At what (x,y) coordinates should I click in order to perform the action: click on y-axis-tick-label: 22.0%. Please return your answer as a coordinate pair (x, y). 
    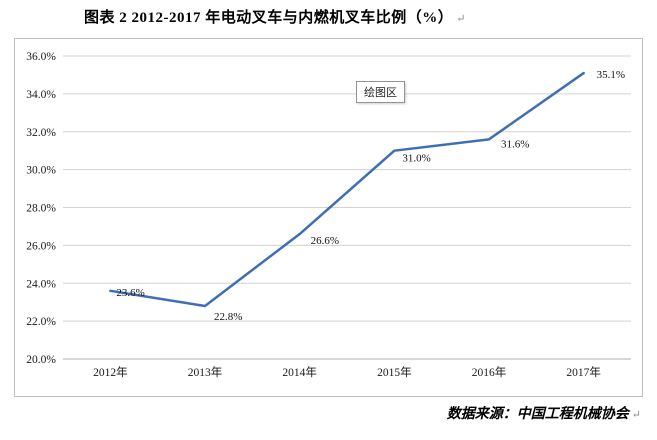
    Looking at the image, I should click on (41, 322).